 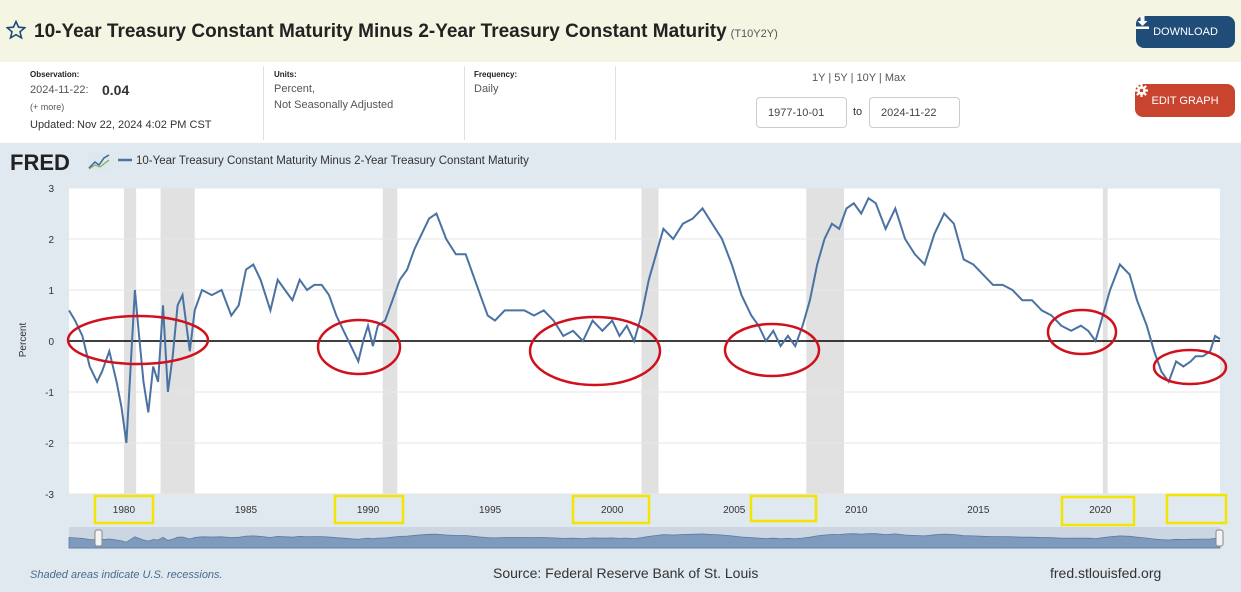 I want to click on x-tick-label: 1990, so click(x=368, y=510).